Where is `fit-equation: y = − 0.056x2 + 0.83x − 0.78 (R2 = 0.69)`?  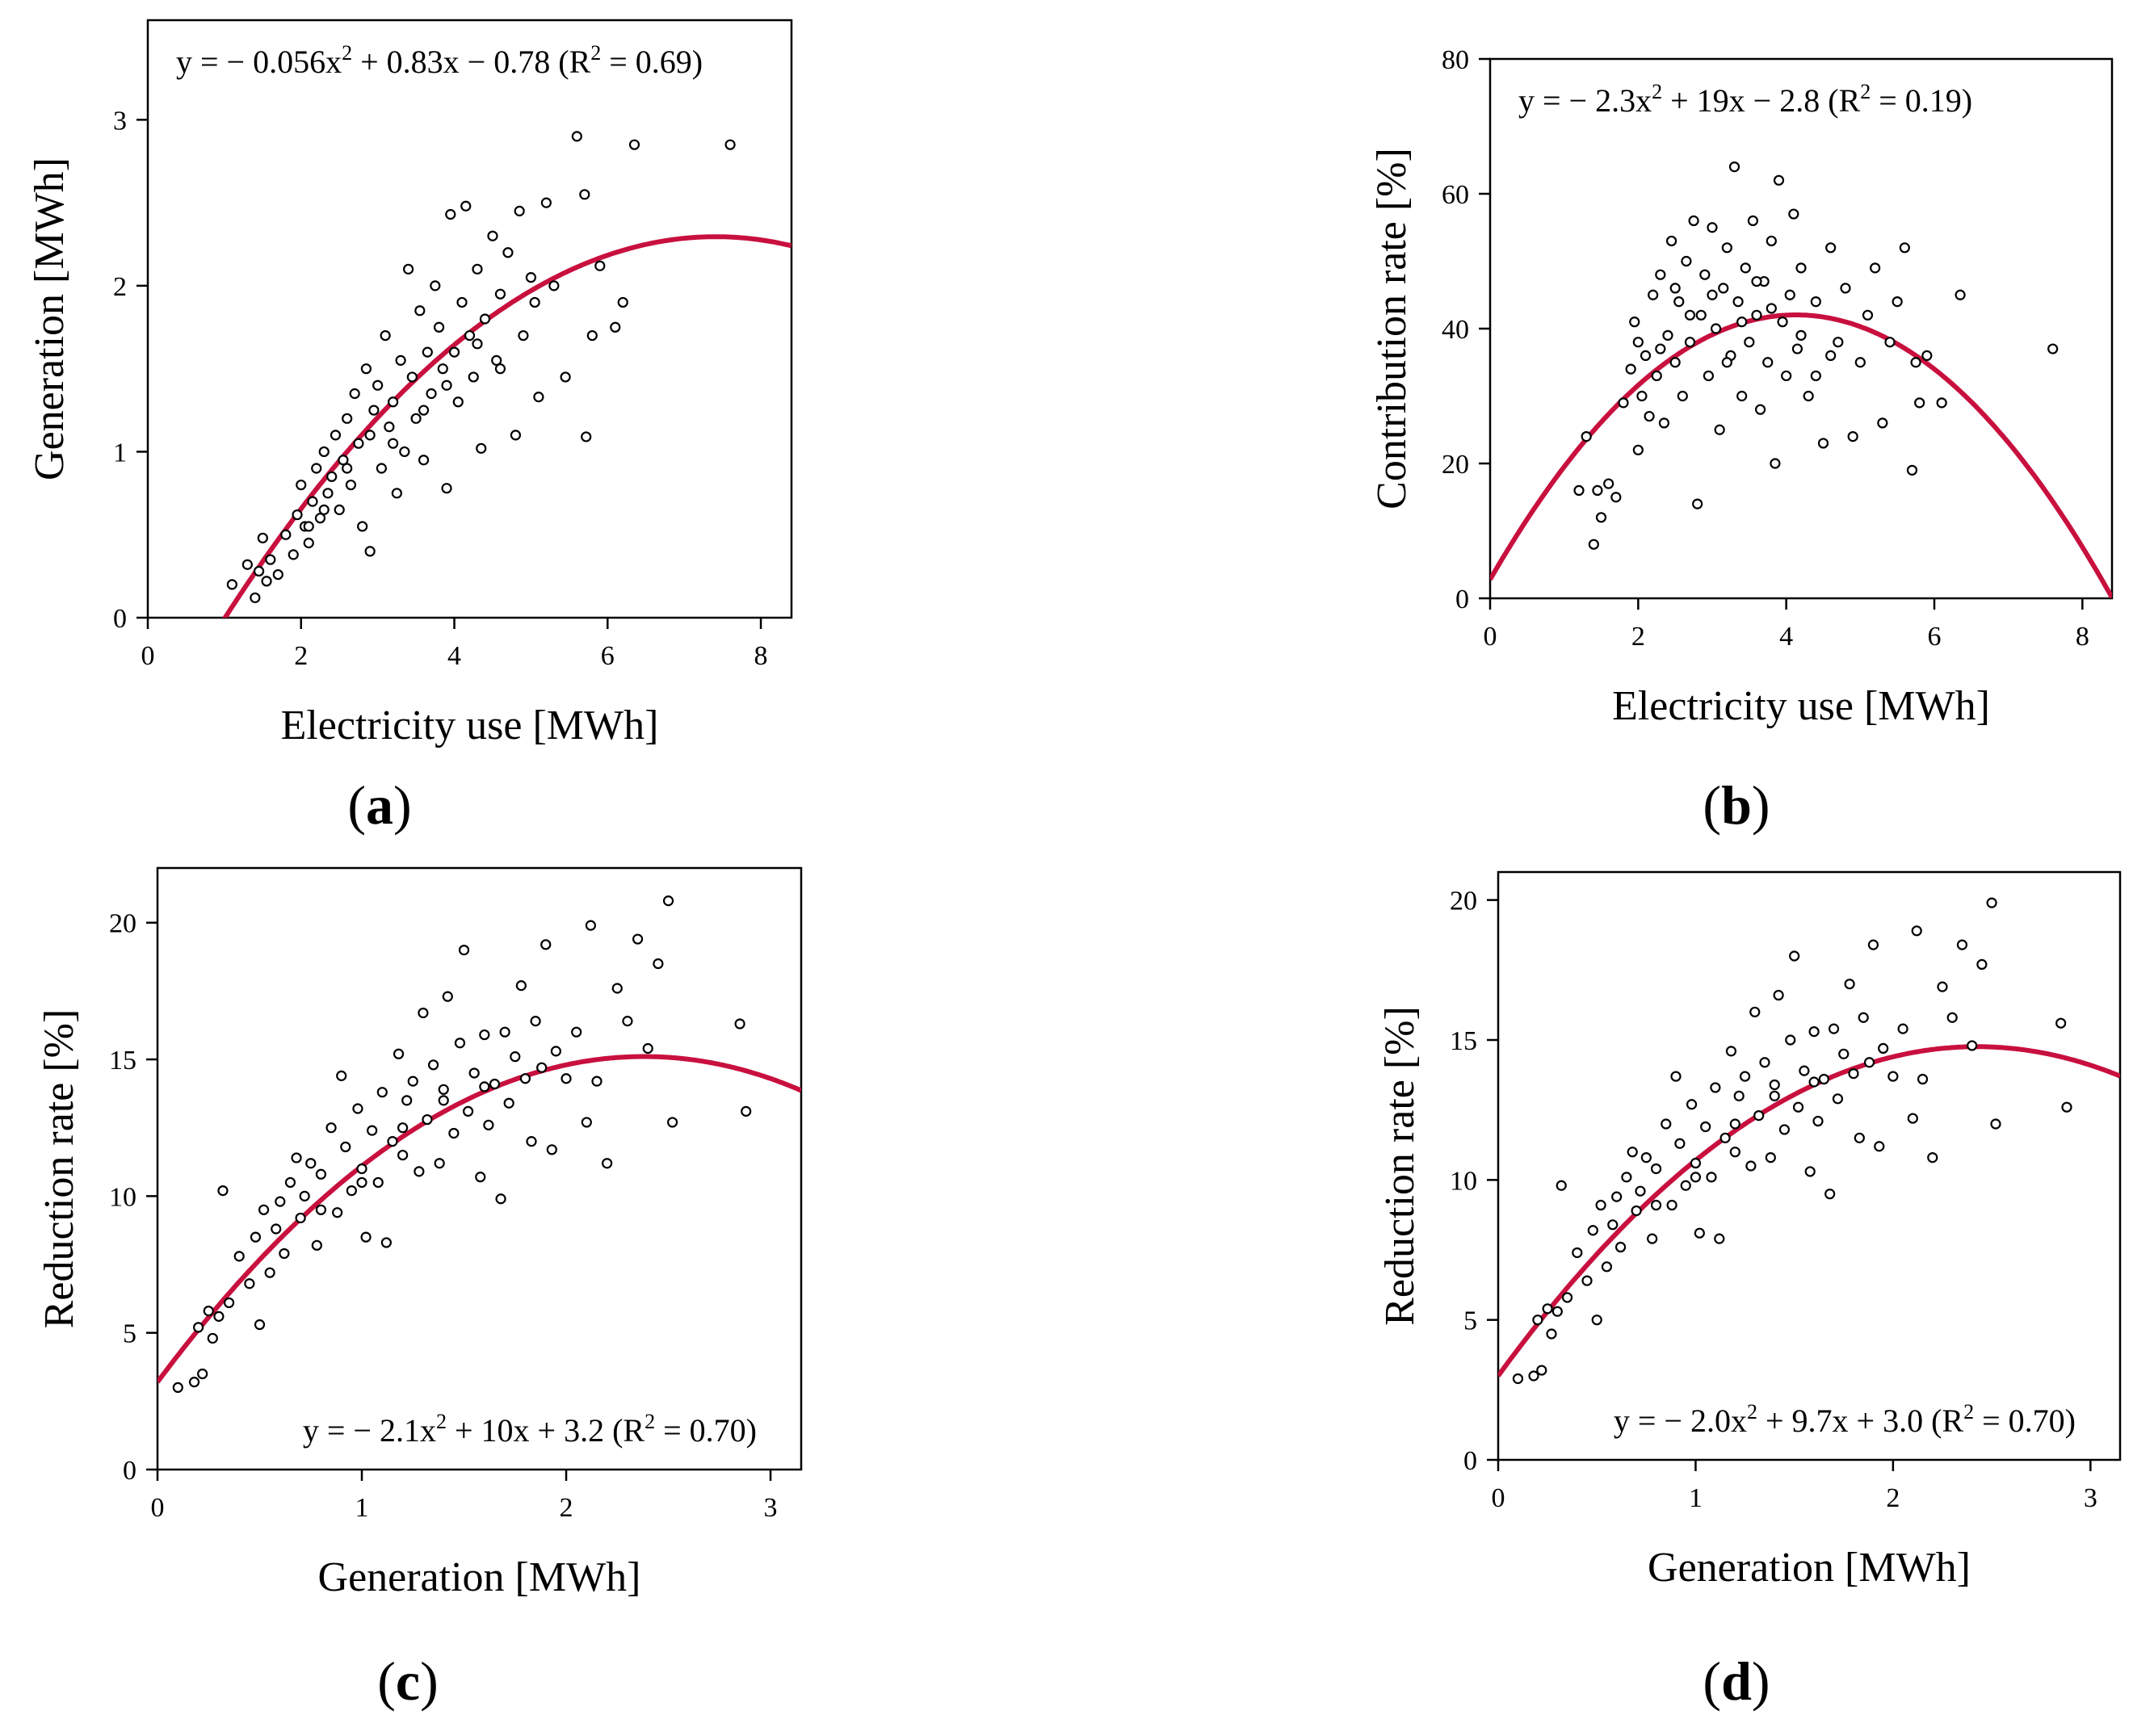
fit-equation: y = − 0.056x2 + 0.83x − 0.78 (R2 = 0.69) is located at coordinates (440, 61).